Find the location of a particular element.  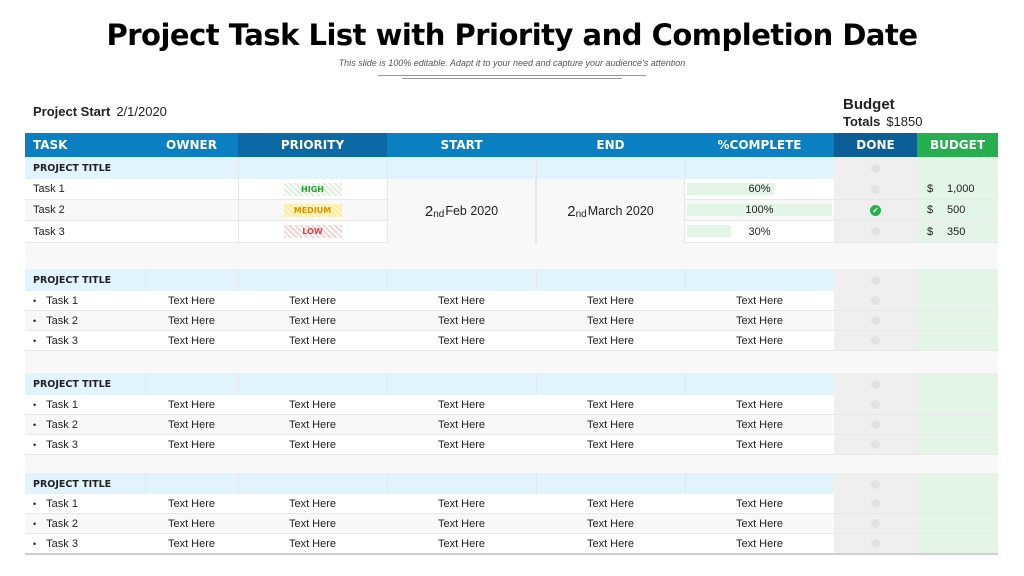

check-icon: ✓ is located at coordinates (875, 210).